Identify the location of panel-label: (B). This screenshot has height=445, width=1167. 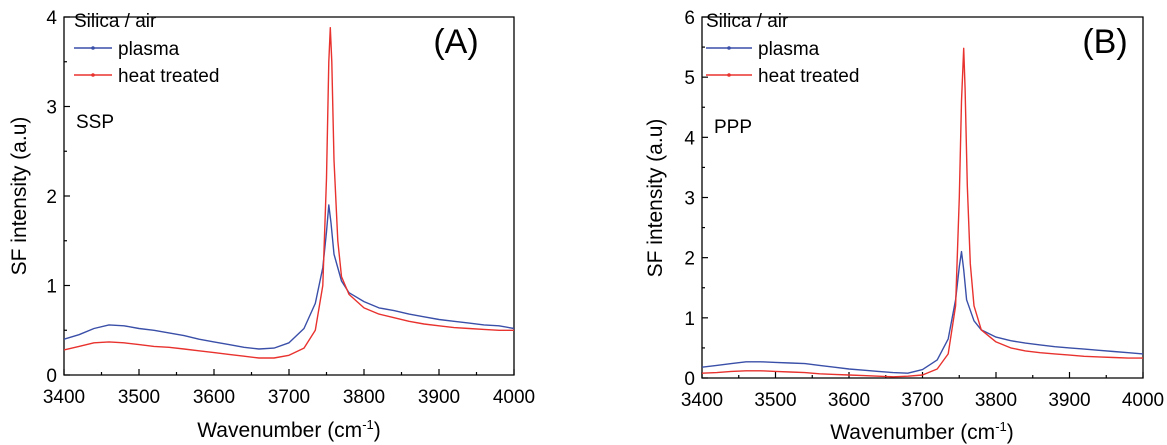
(1104, 42).